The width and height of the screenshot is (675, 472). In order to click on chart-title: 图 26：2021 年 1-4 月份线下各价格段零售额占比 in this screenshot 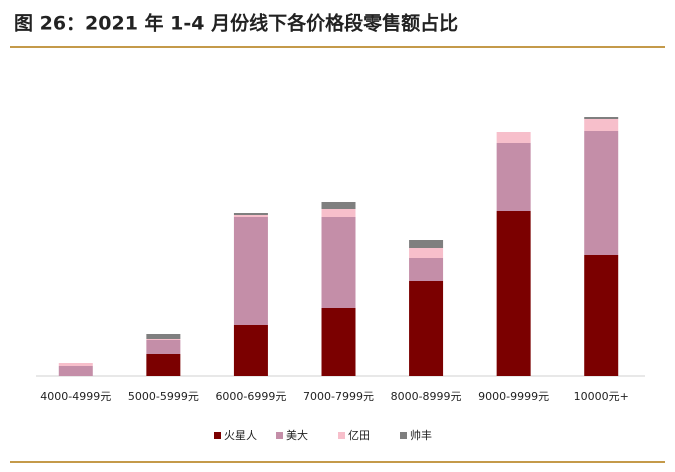, I will do `click(236, 23)`.